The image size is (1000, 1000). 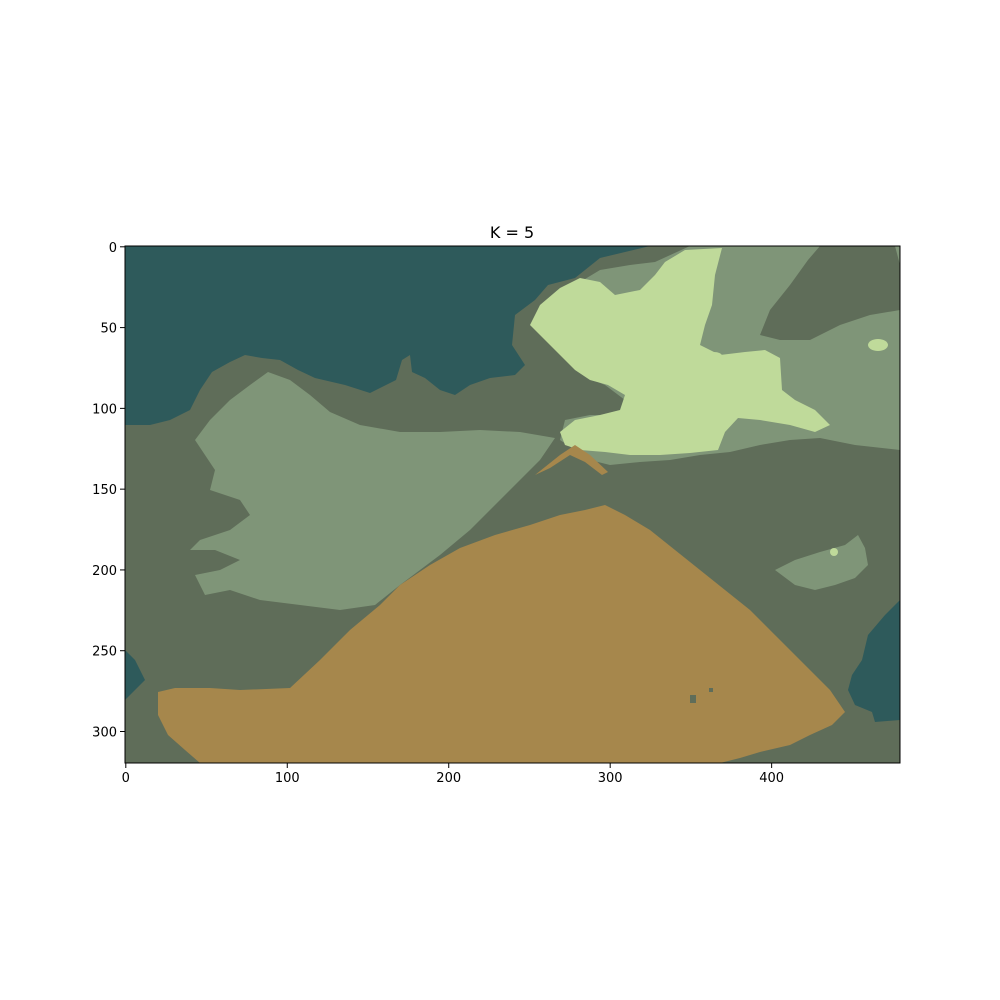 What do you see at coordinates (104, 490) in the screenshot?
I see `y-tick-label: 150` at bounding box center [104, 490].